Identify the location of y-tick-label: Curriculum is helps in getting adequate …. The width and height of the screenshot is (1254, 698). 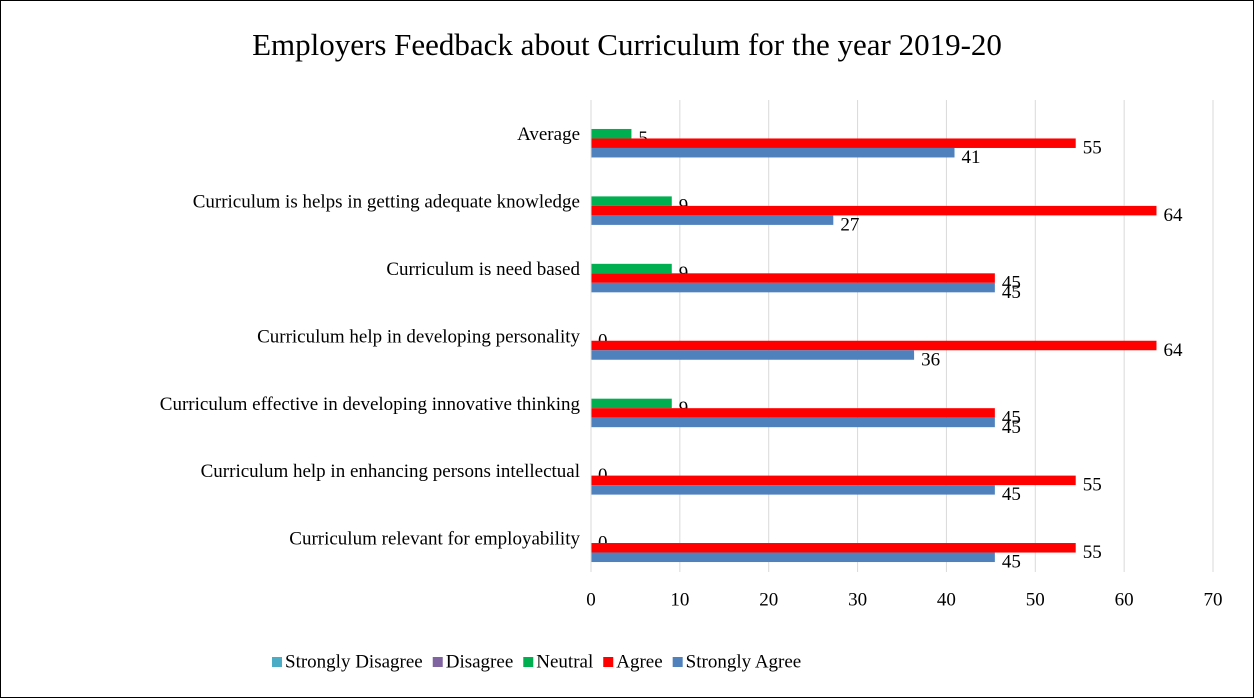
(386, 202).